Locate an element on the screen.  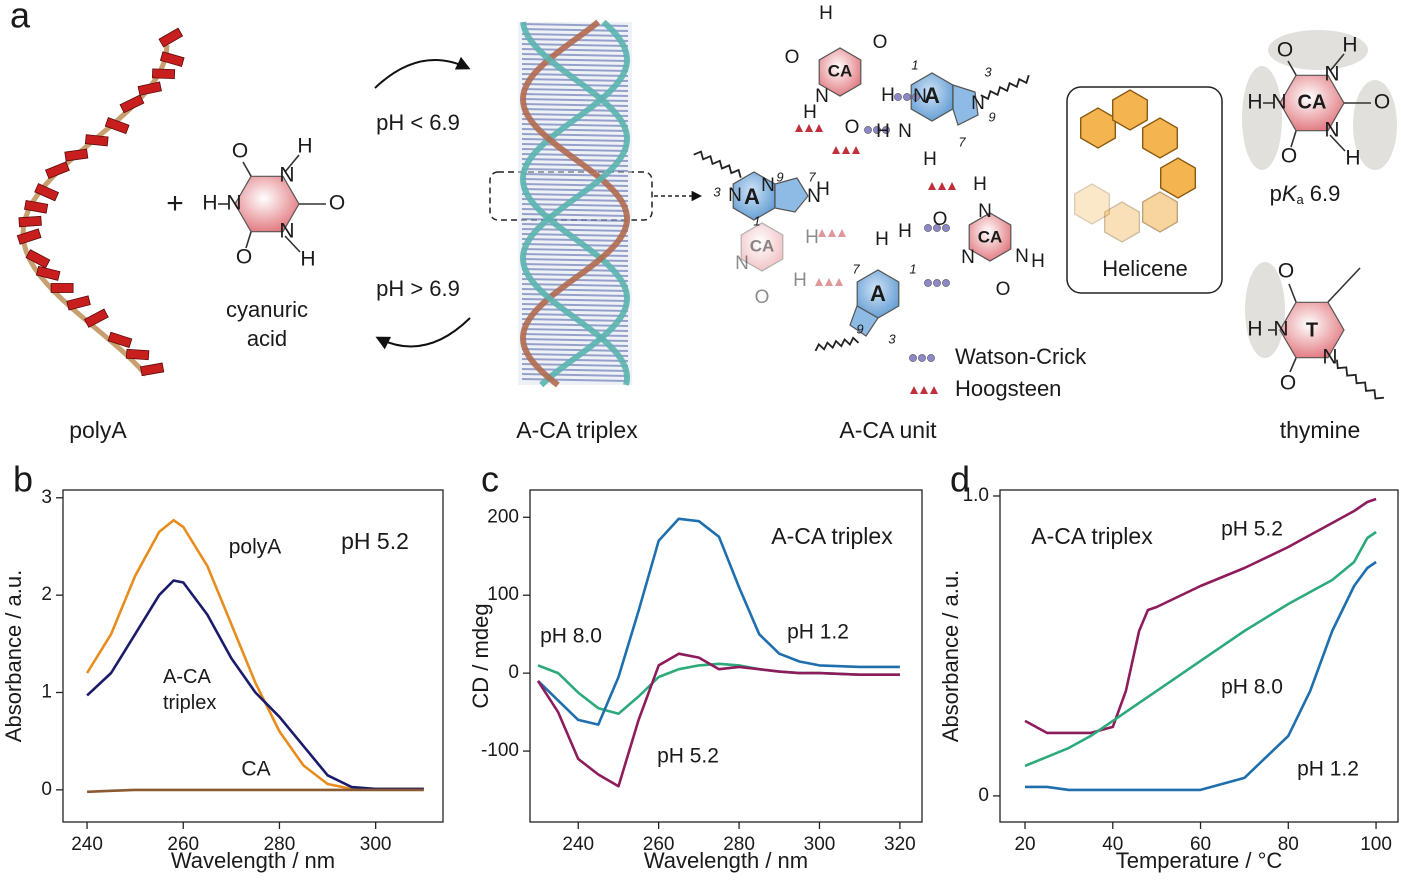
panel-label: d is located at coordinates (960, 479).